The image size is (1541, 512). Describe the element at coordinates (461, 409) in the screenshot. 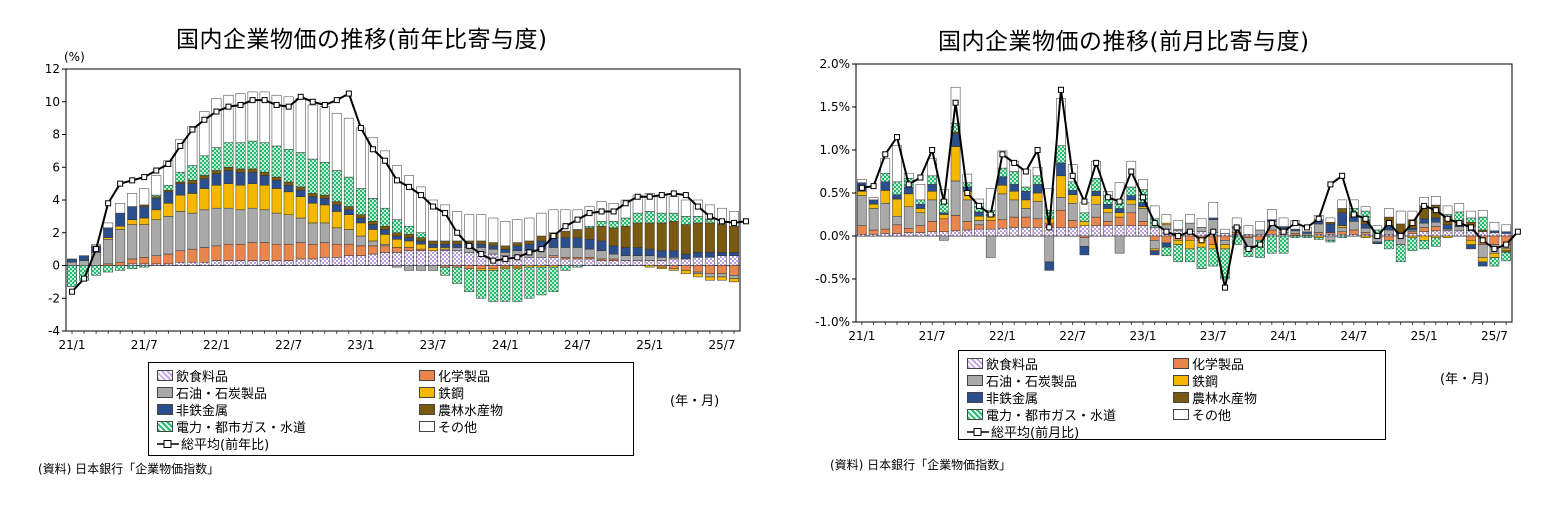

I see `legend-item-agri: 農林水産物` at that location.